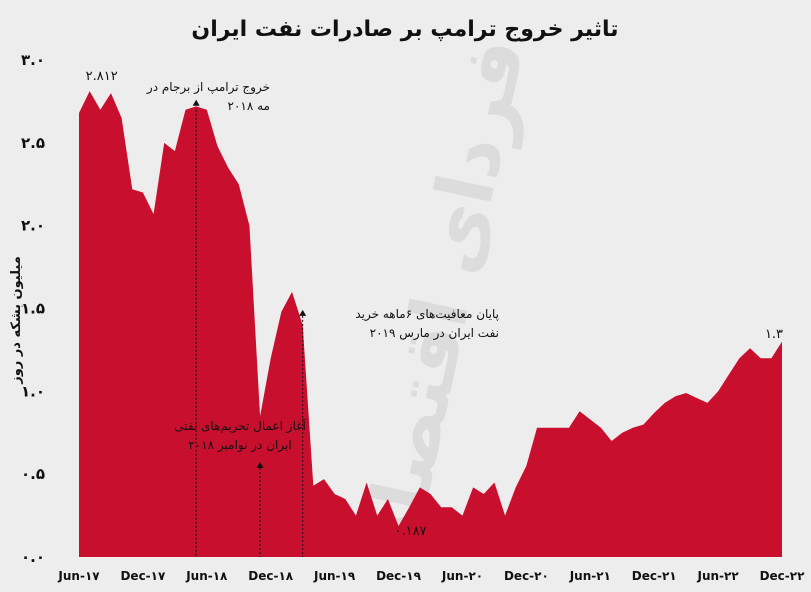  What do you see at coordinates (143, 576) in the screenshot?
I see `x-tick-label: Dec-۱۷` at bounding box center [143, 576].